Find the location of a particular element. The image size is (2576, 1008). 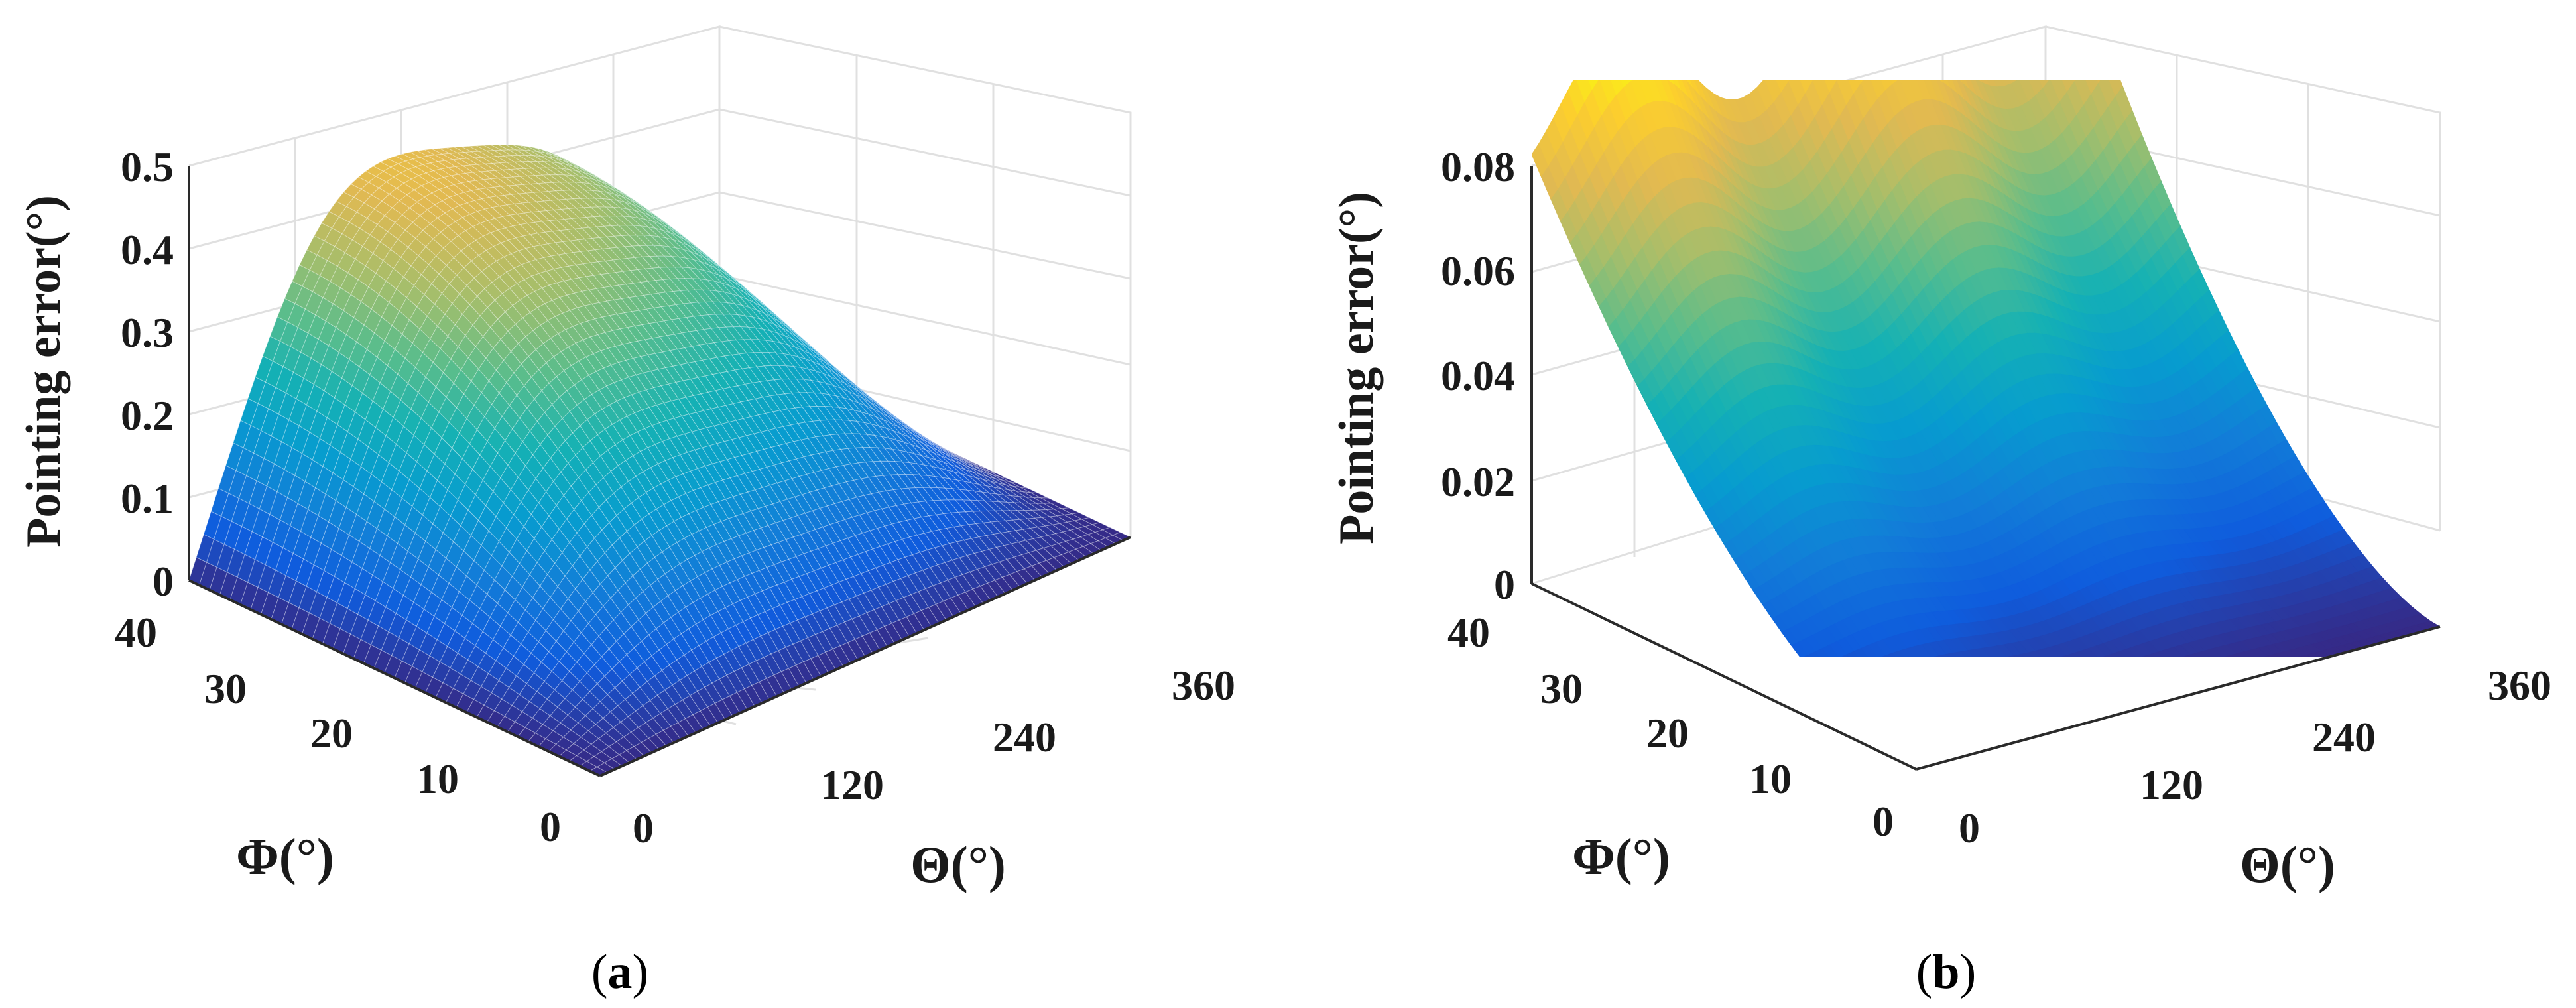

panel-a-phi-tick: 0 is located at coordinates (550, 826).